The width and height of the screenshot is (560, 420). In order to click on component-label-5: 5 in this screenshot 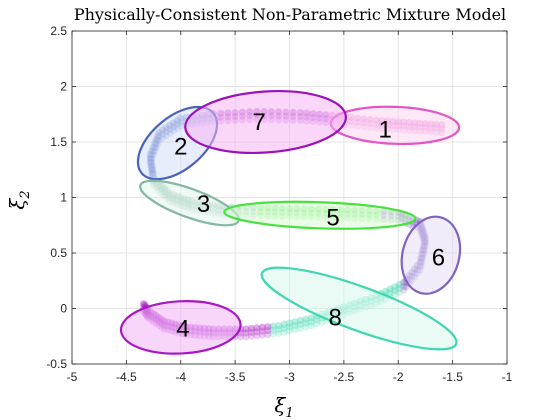, I will do `click(332, 217)`.